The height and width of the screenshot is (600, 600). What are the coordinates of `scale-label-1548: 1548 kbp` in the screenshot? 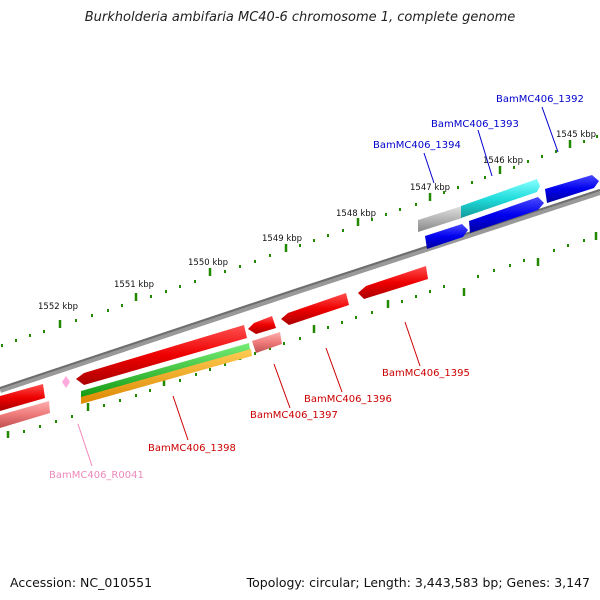 It's located at (356, 214).